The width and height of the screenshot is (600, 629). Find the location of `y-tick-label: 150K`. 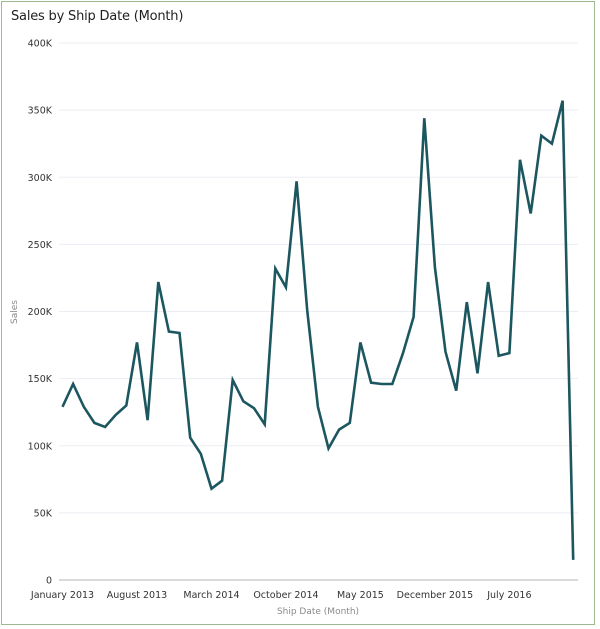

y-tick-label: 150K is located at coordinates (40, 379).